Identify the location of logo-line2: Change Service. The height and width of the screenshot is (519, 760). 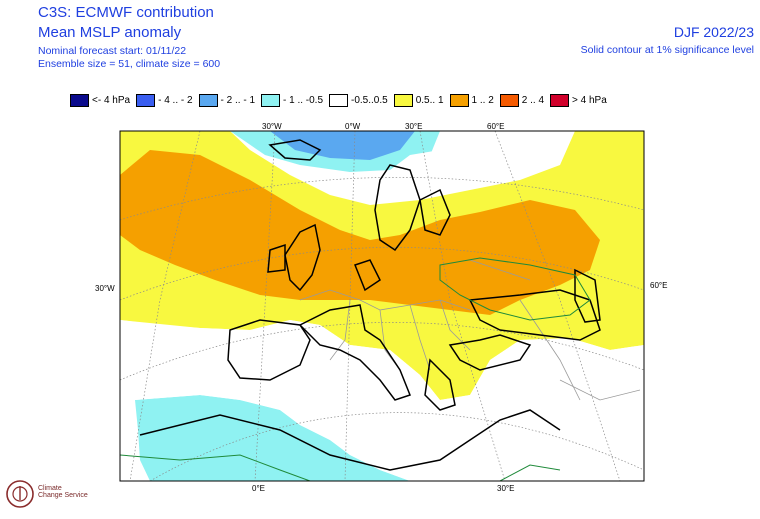
(63, 496).